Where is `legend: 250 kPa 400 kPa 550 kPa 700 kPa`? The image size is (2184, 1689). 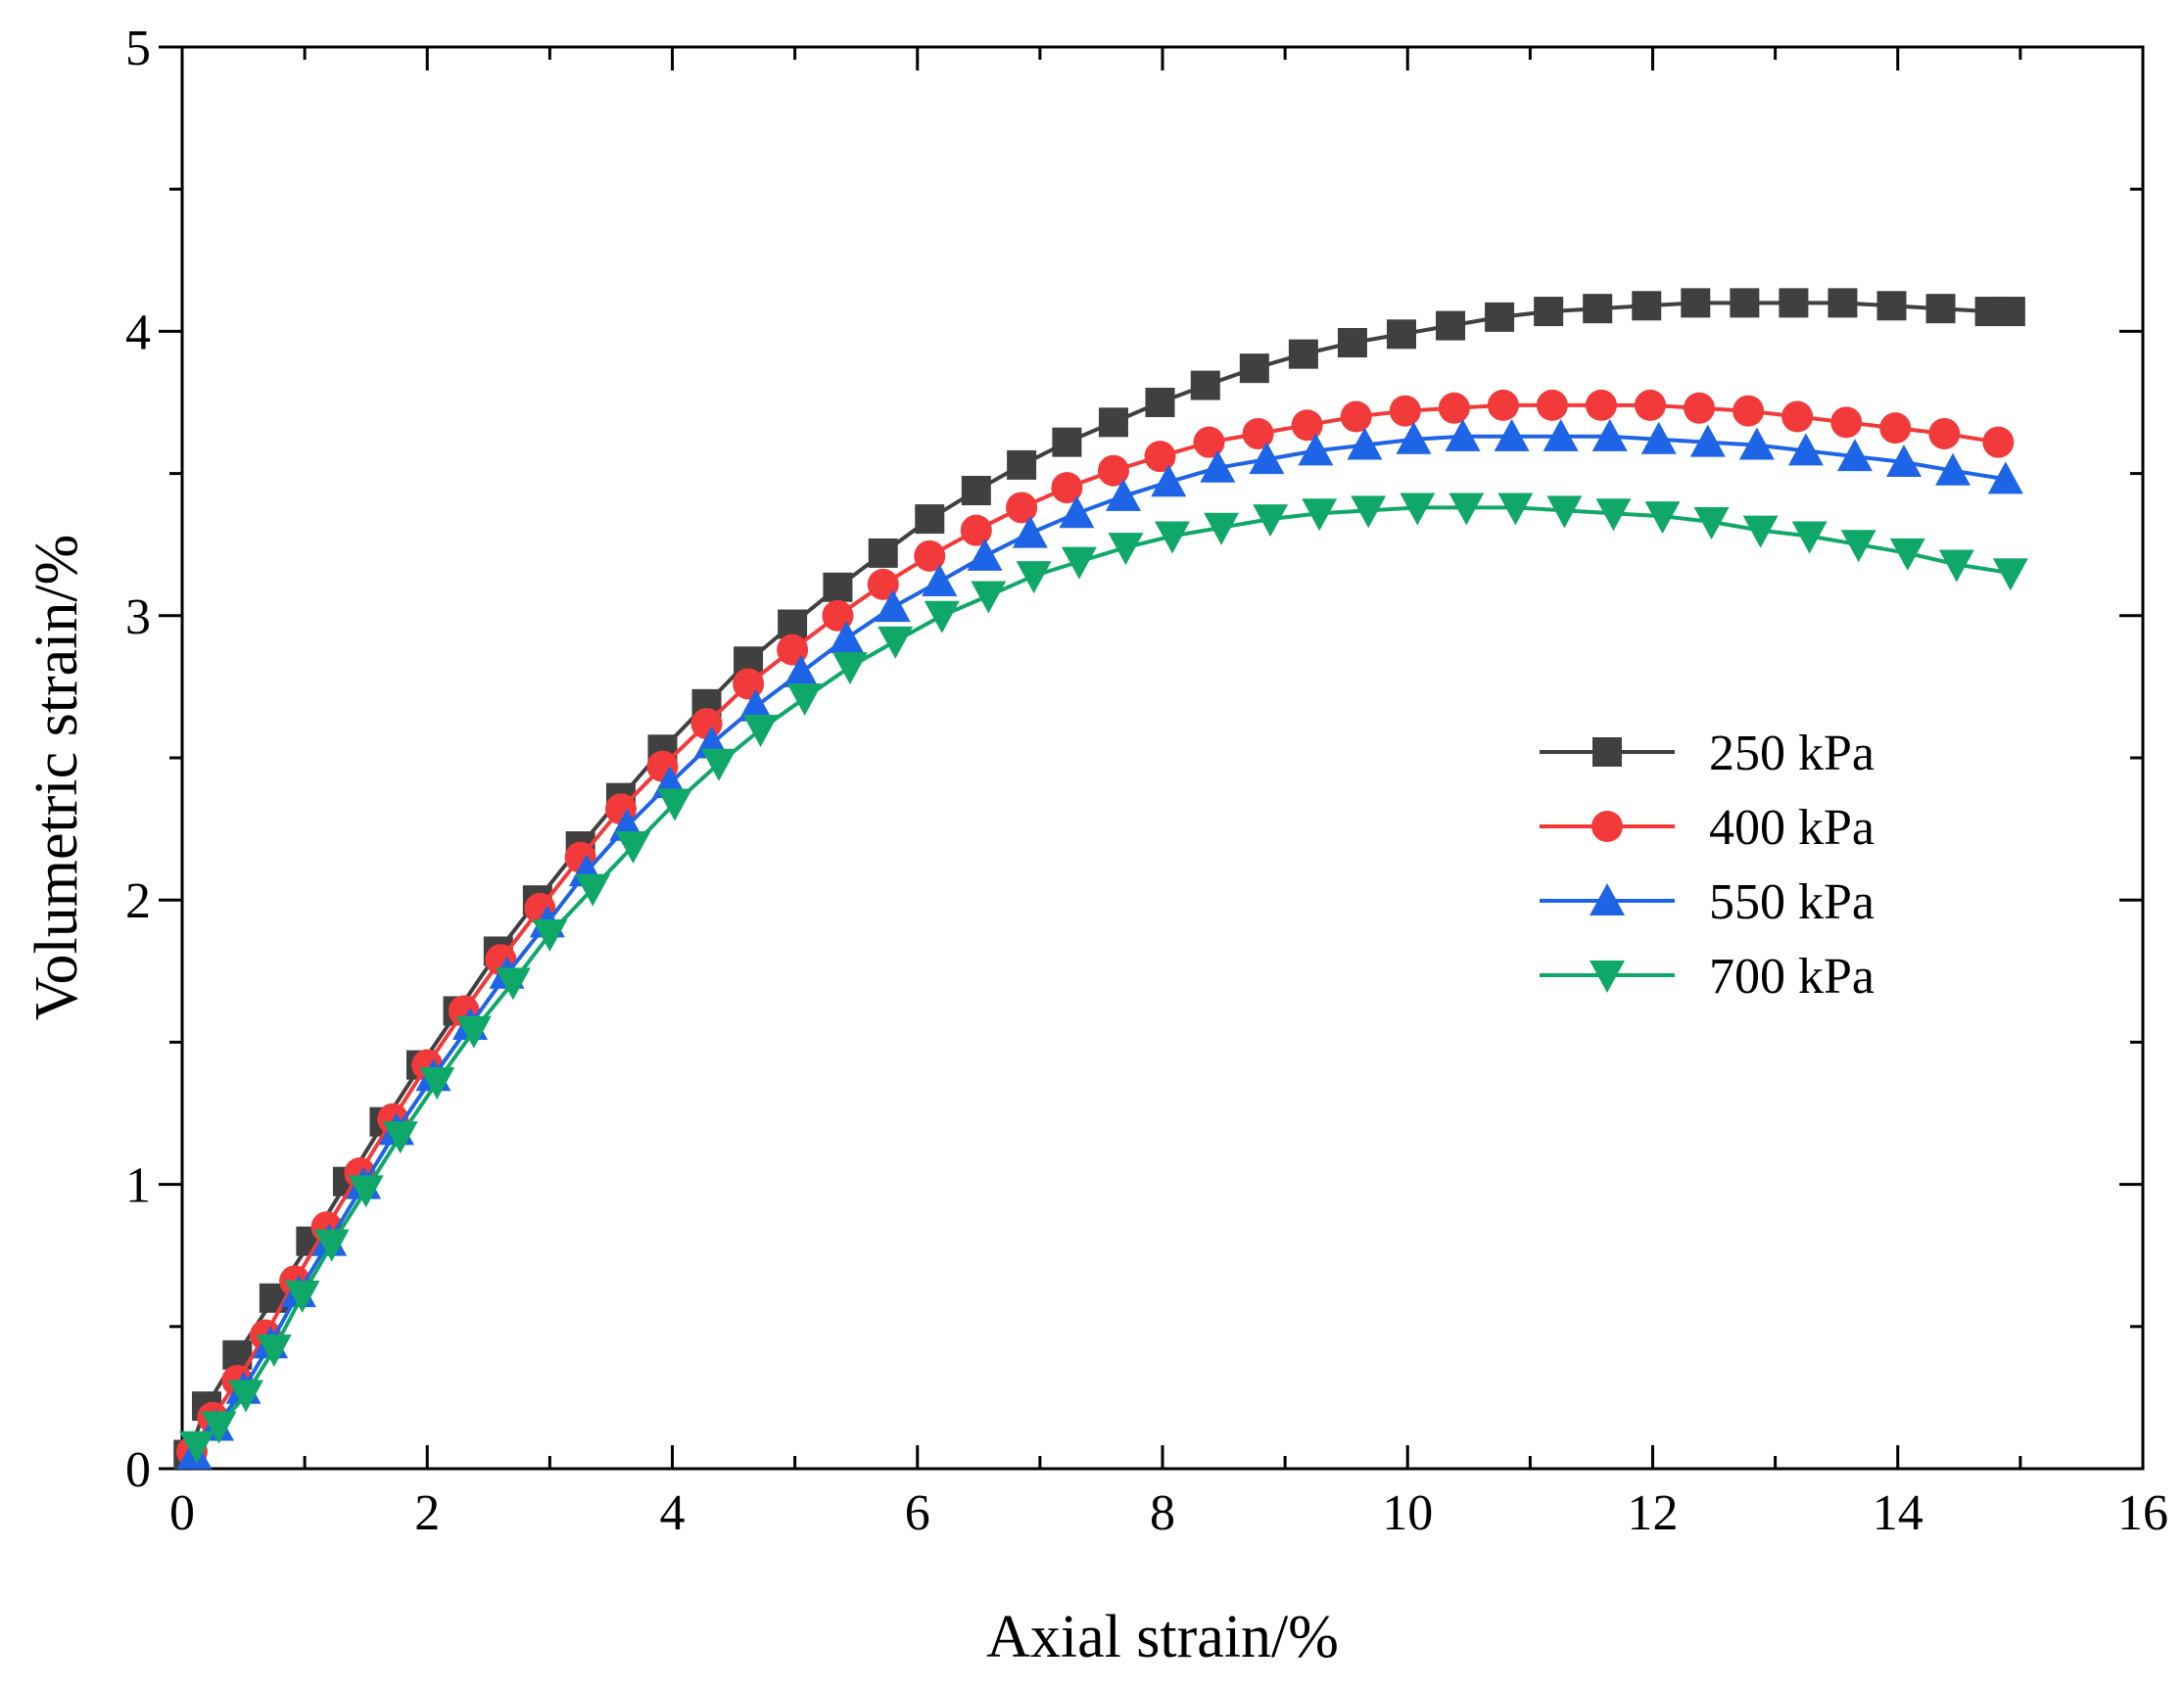
legend: 250 kPa 400 kPa 550 kPa 700 kPa is located at coordinates (1707, 866).